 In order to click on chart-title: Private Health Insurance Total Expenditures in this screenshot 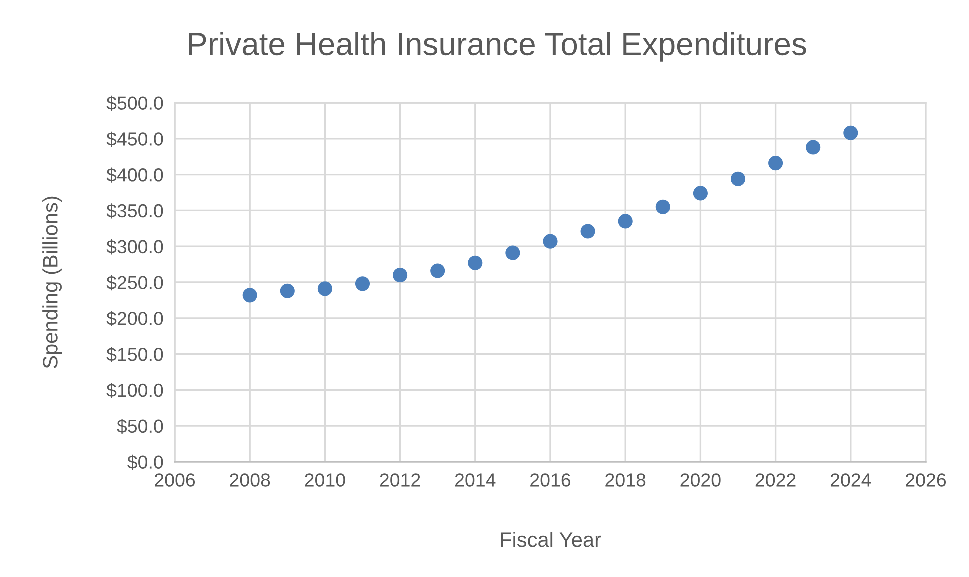, I will do `click(497, 47)`.